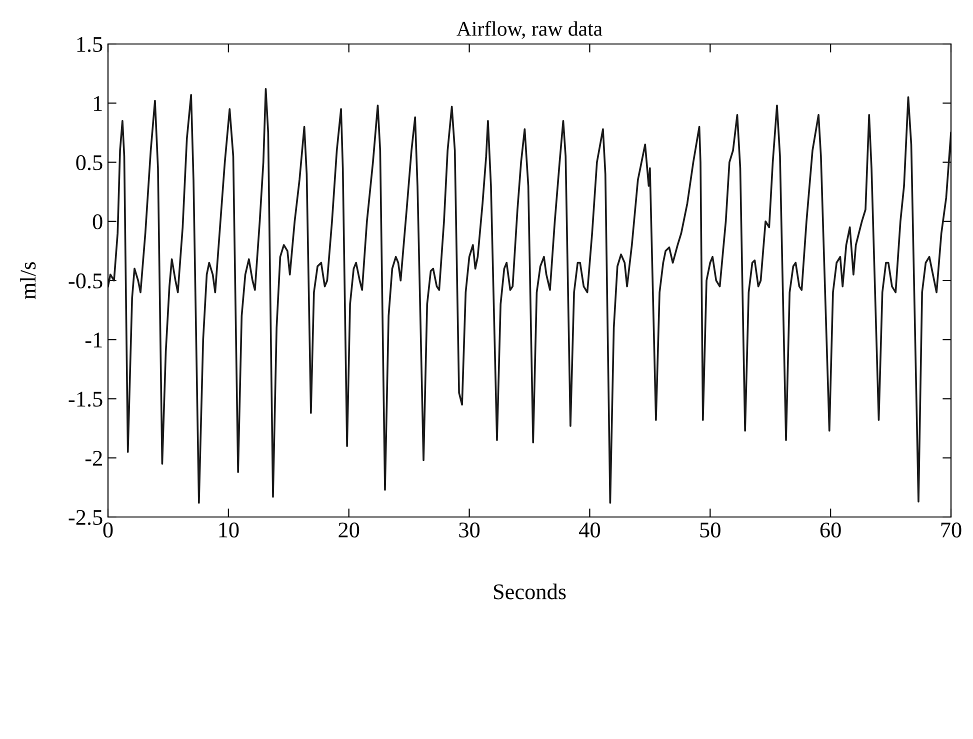 This screenshot has width=973, height=739. Describe the element at coordinates (589, 530) in the screenshot. I see `x-tick-label: 40` at that location.